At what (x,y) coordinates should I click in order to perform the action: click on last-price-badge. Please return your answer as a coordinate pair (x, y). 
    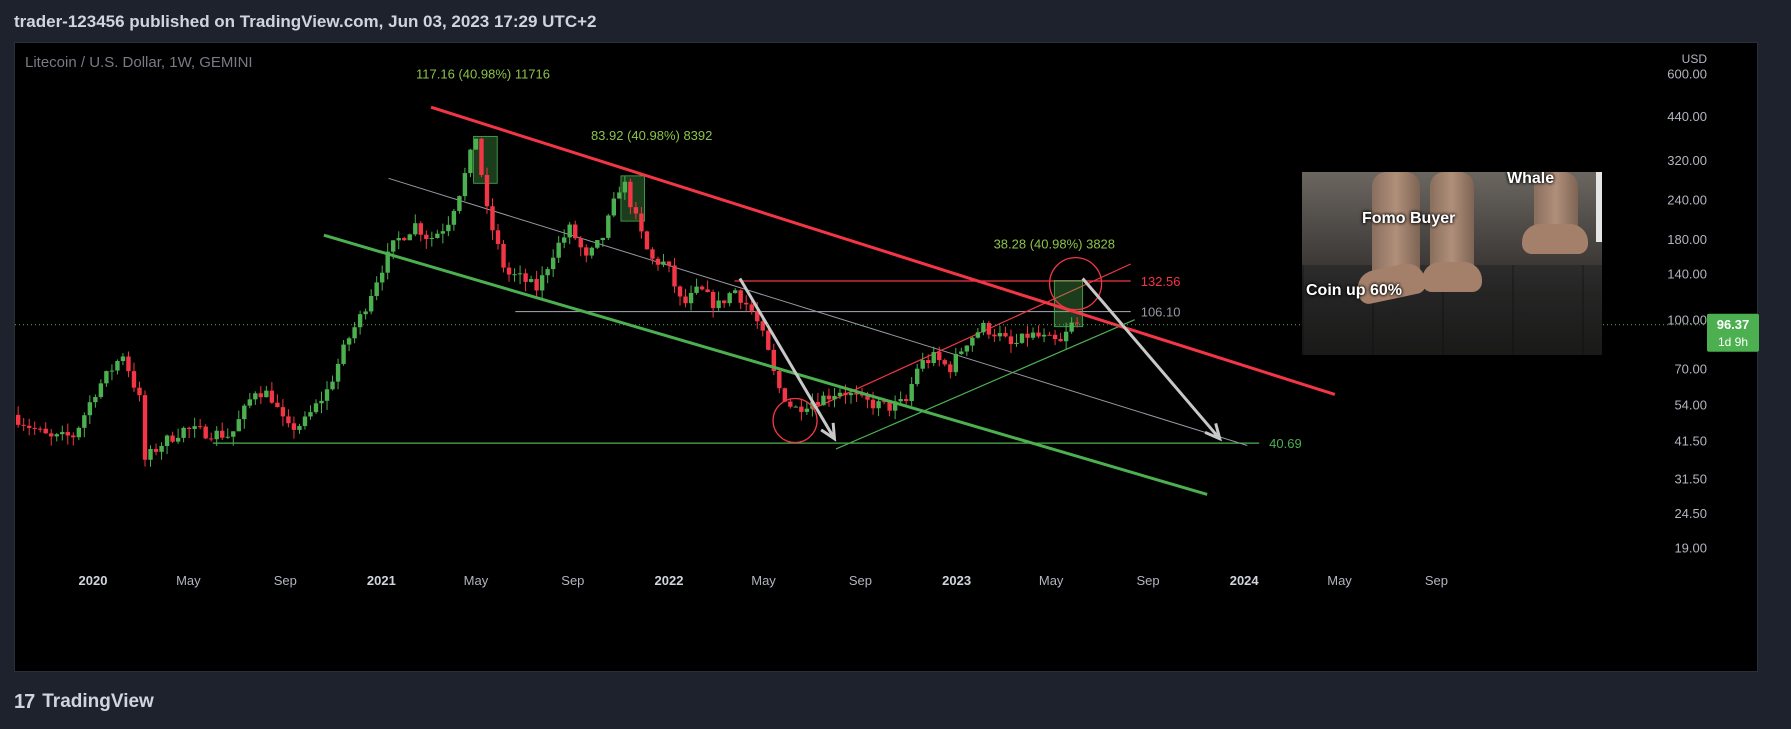
    Looking at the image, I should click on (1733, 332).